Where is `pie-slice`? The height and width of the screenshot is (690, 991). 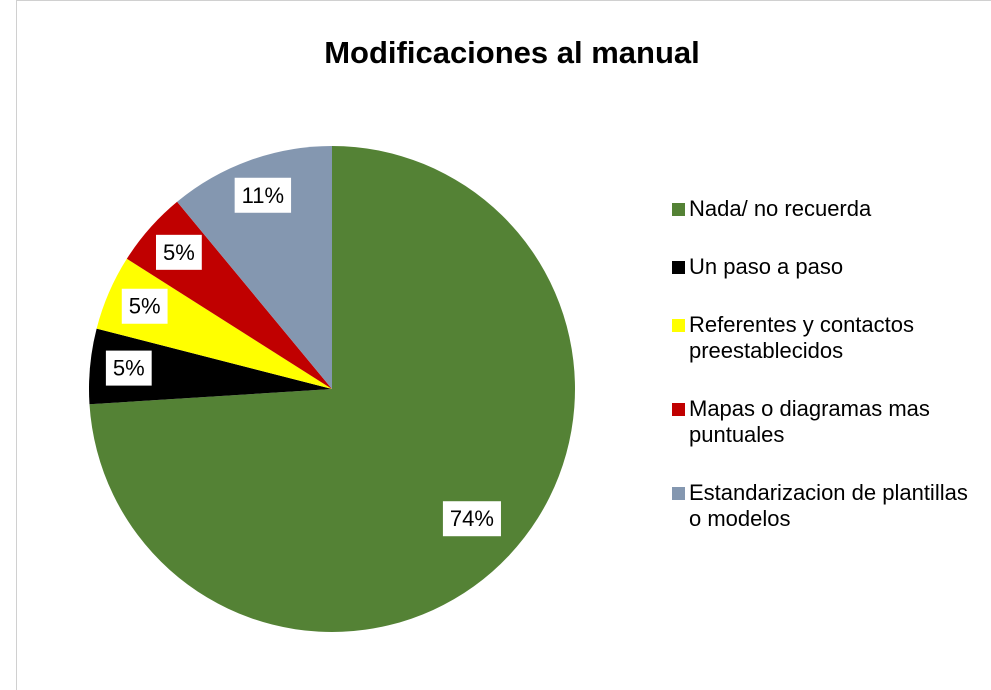
pie-slice is located at coordinates (254, 267).